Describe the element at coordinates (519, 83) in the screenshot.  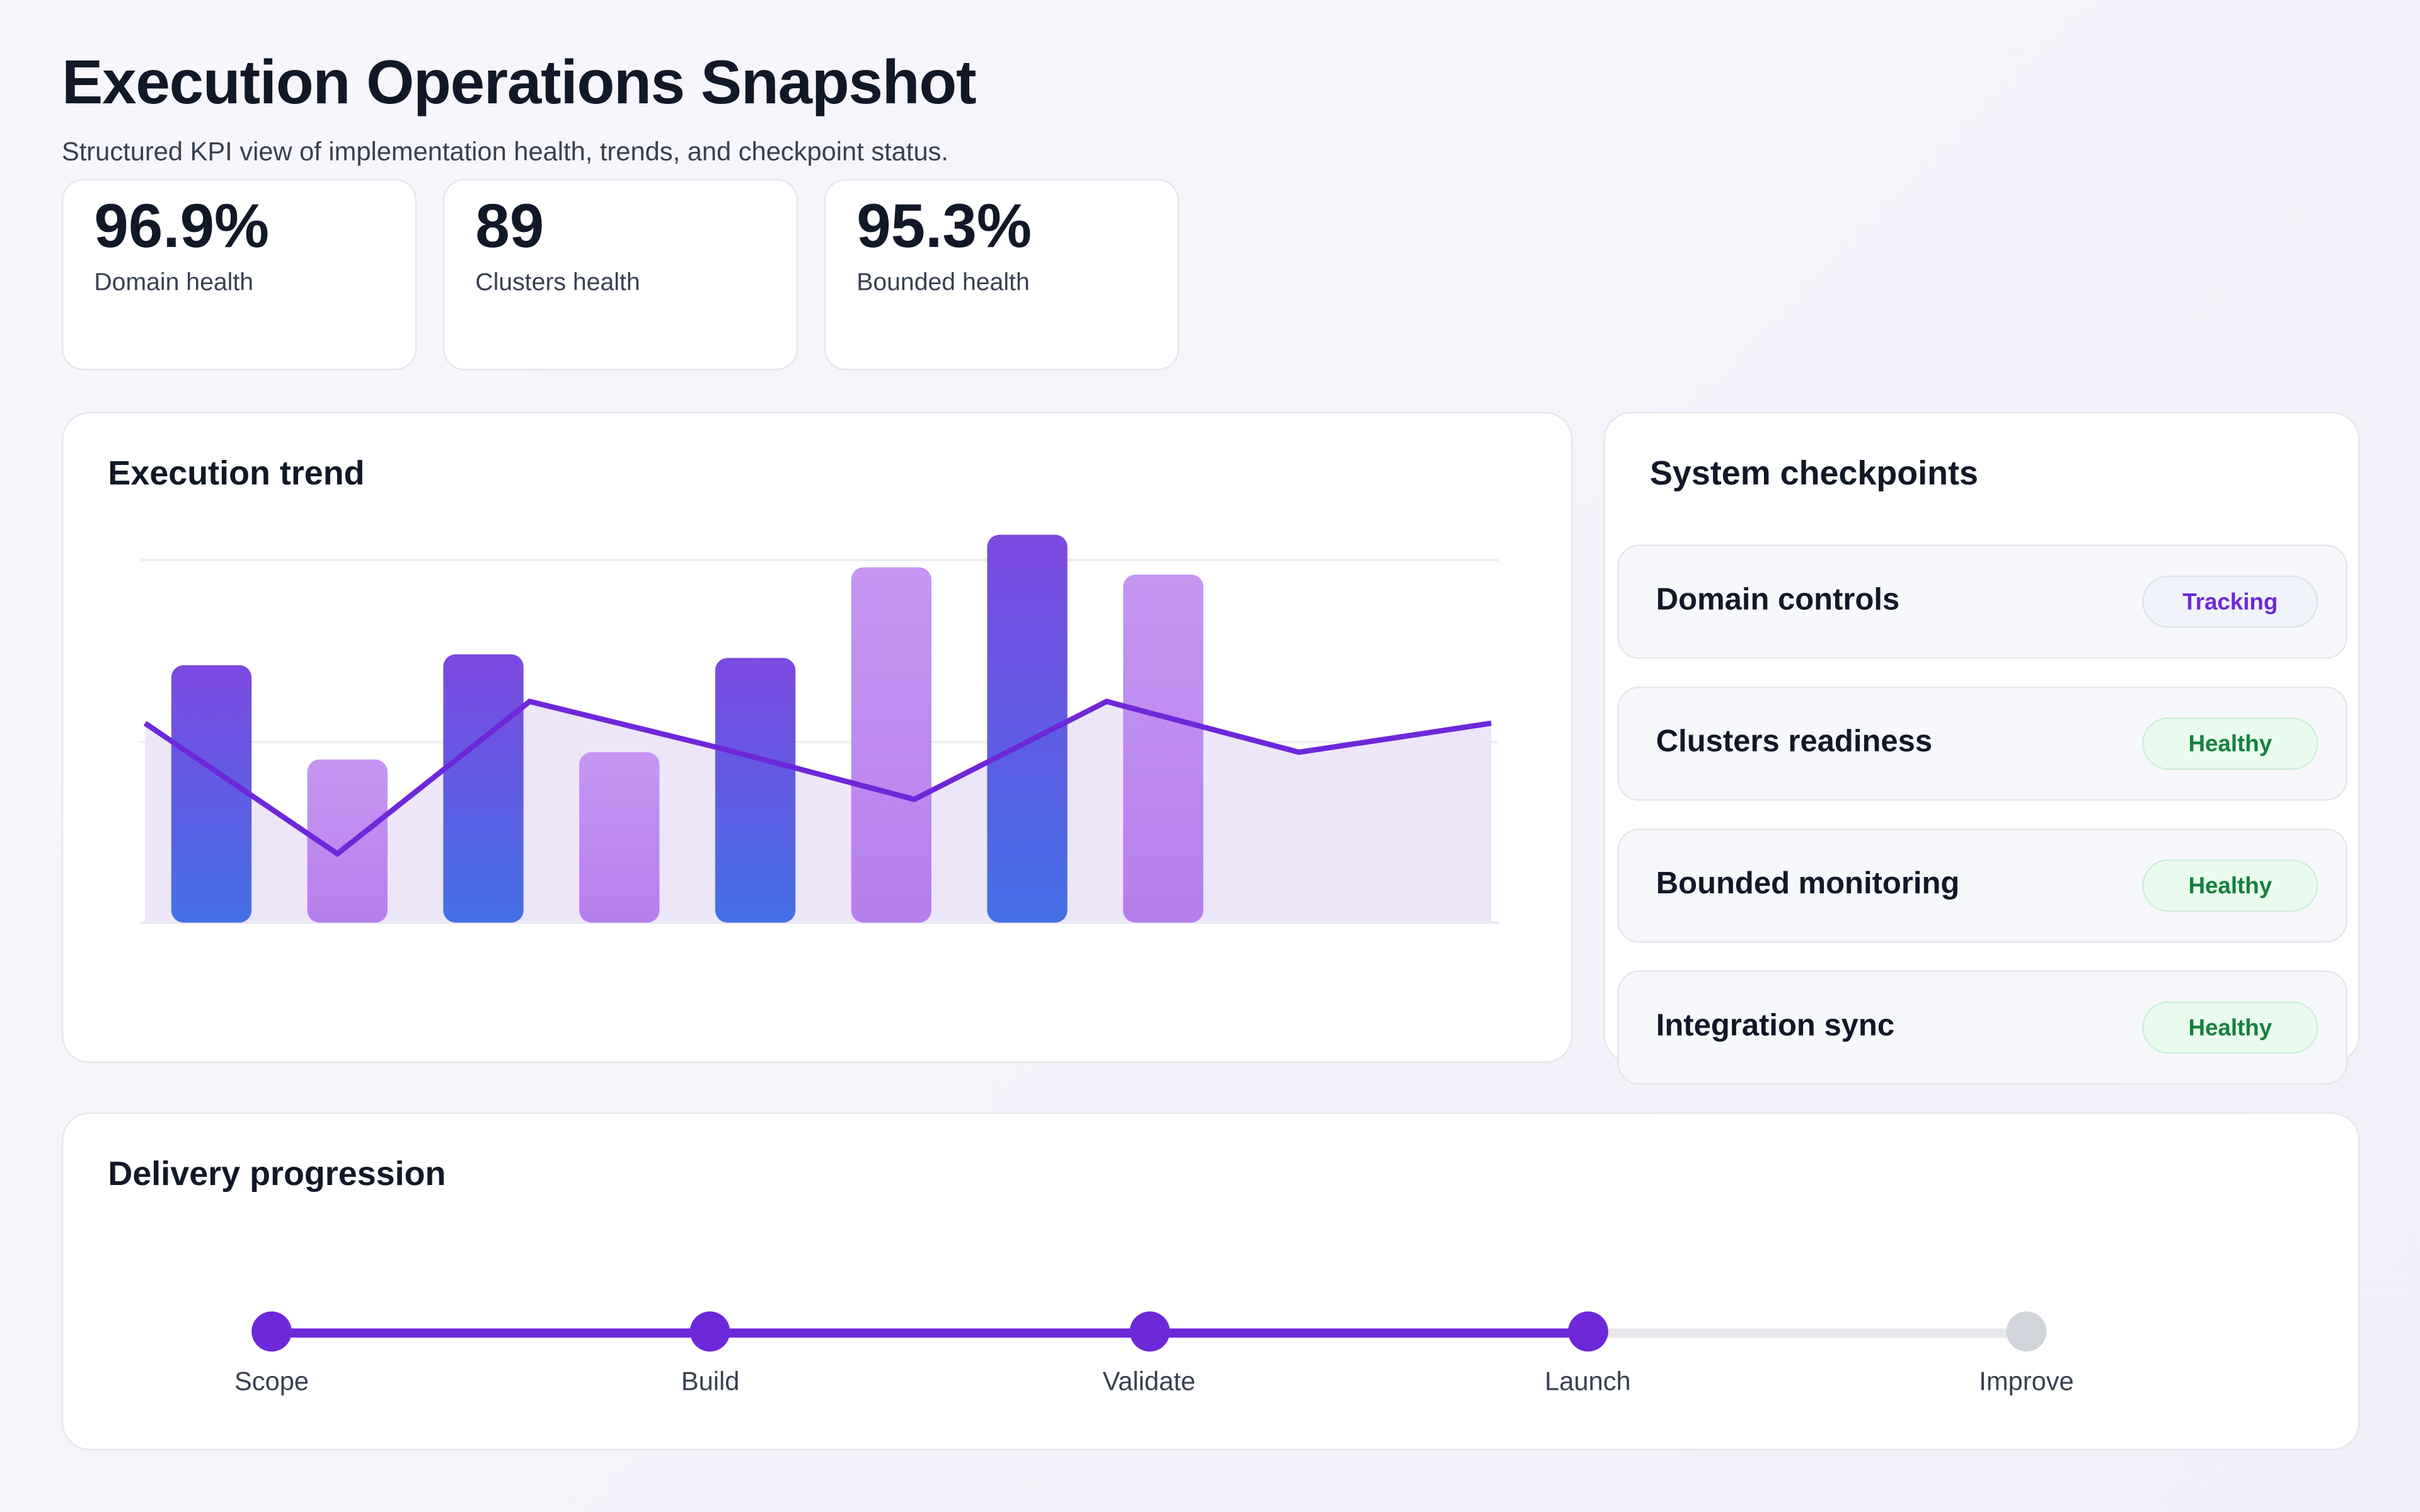
I see `page-title: Execution Operations Snapshot` at that location.